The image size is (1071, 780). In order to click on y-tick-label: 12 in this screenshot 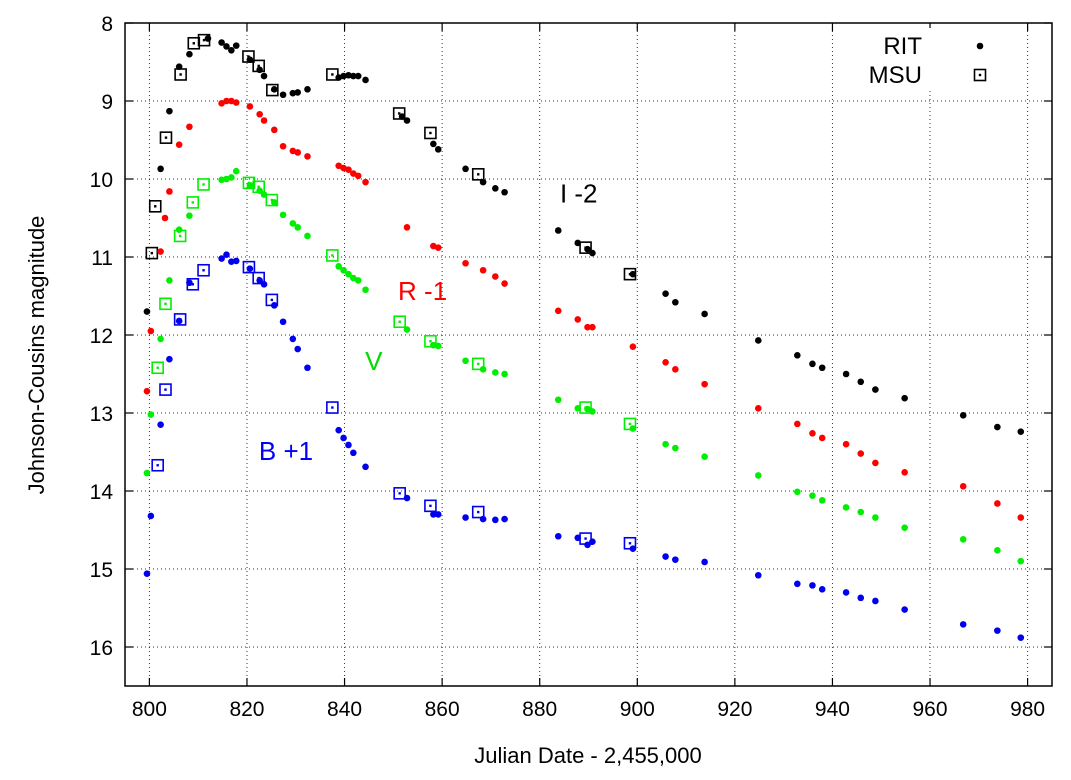, I will do `click(101, 336)`.